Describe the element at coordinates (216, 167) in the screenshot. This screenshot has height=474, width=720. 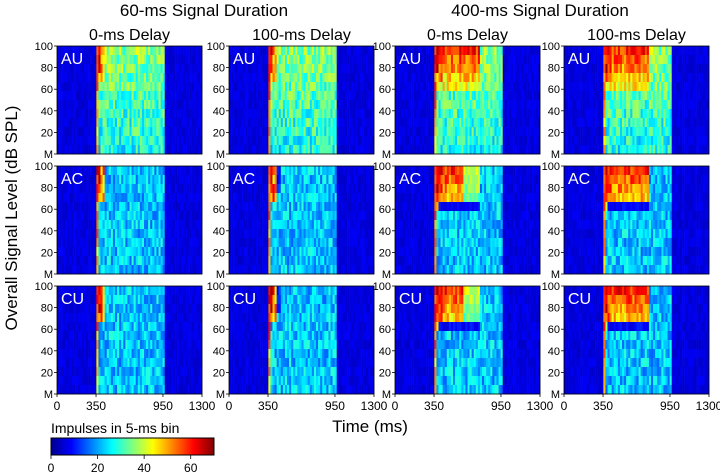
I see `y-tick-label: 100` at that location.